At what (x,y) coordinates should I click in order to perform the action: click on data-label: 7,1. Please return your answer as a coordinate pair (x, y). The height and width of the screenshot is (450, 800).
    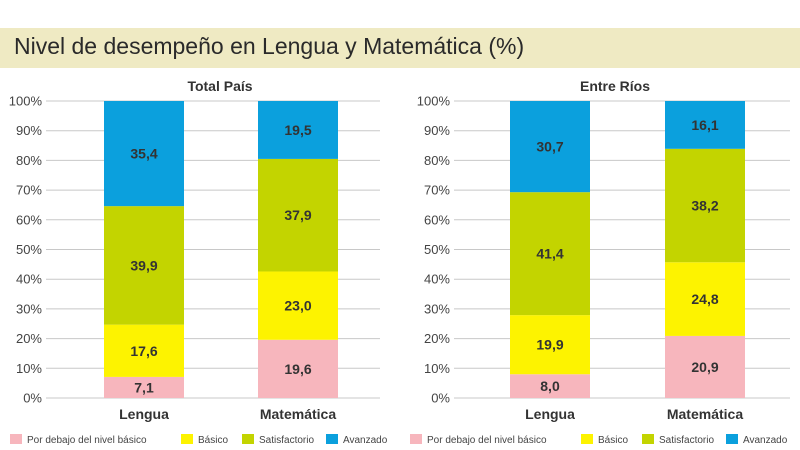
    Looking at the image, I should click on (144, 387).